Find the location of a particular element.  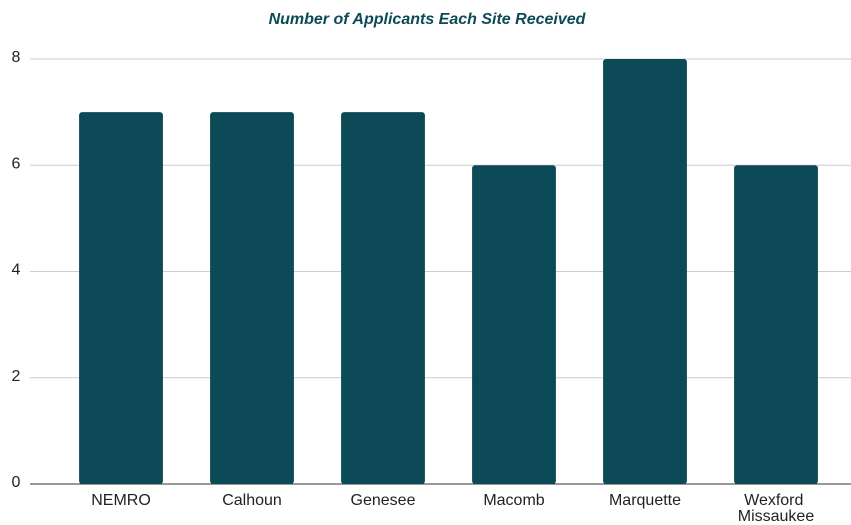

x-tick-label: Wexford Missaukee is located at coordinates (776, 508).